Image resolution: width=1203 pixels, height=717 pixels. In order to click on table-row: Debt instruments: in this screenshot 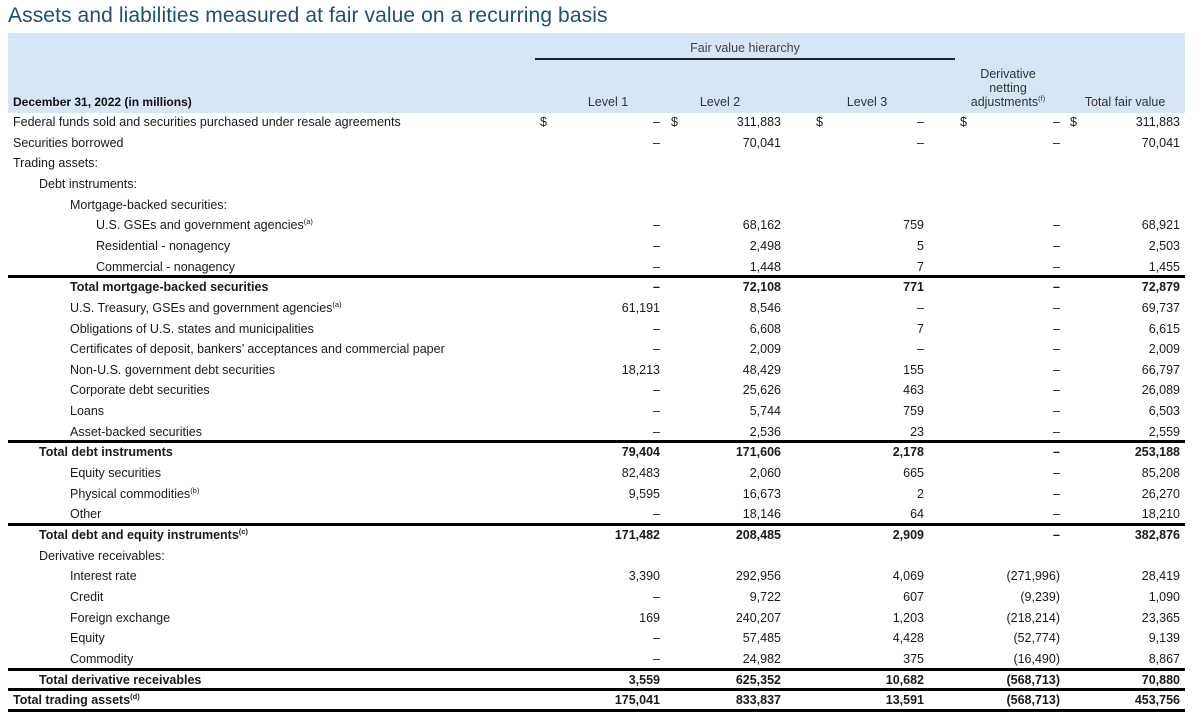, I will do `click(596, 184)`.